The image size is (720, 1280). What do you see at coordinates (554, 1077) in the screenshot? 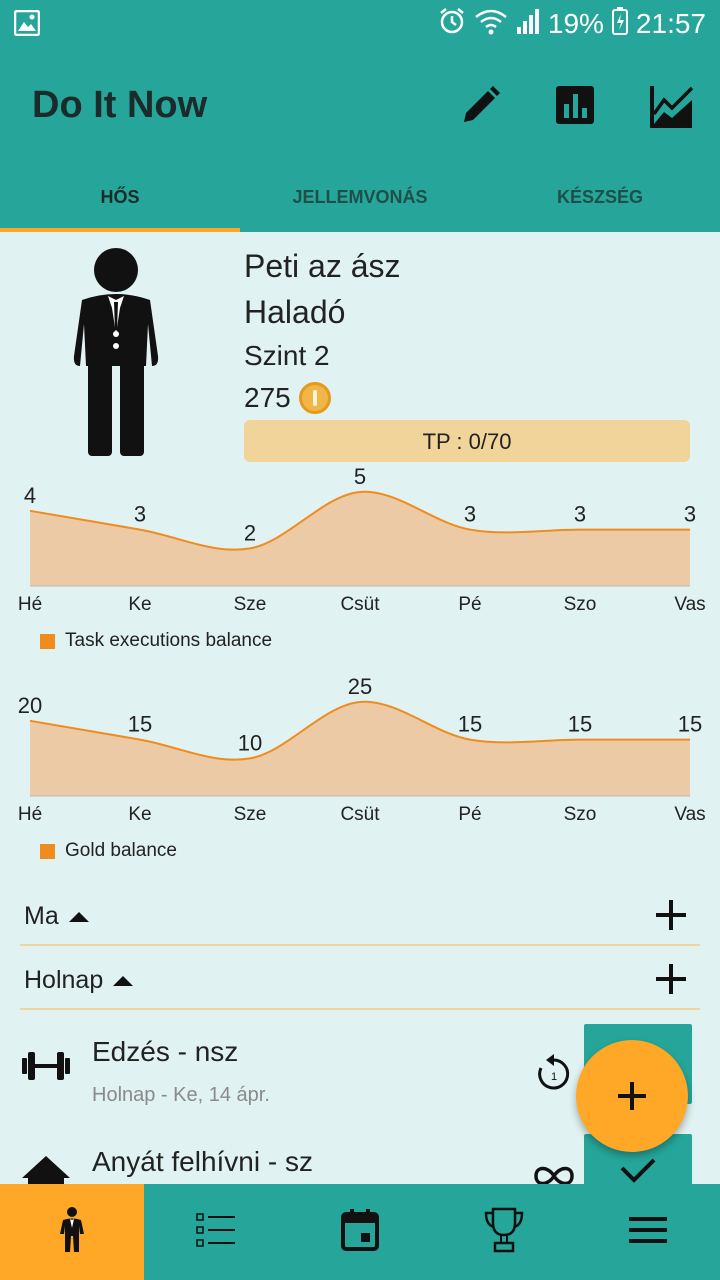
I see `svg-text: 1` at bounding box center [554, 1077].